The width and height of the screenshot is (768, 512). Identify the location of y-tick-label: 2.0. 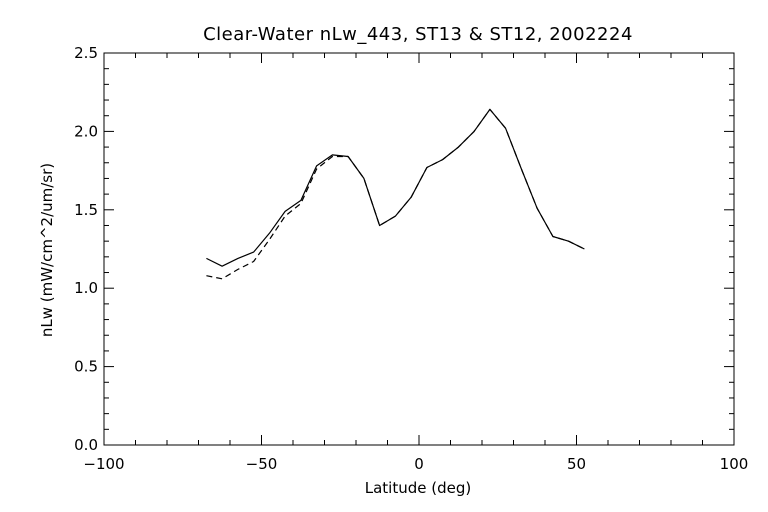
(86, 131).